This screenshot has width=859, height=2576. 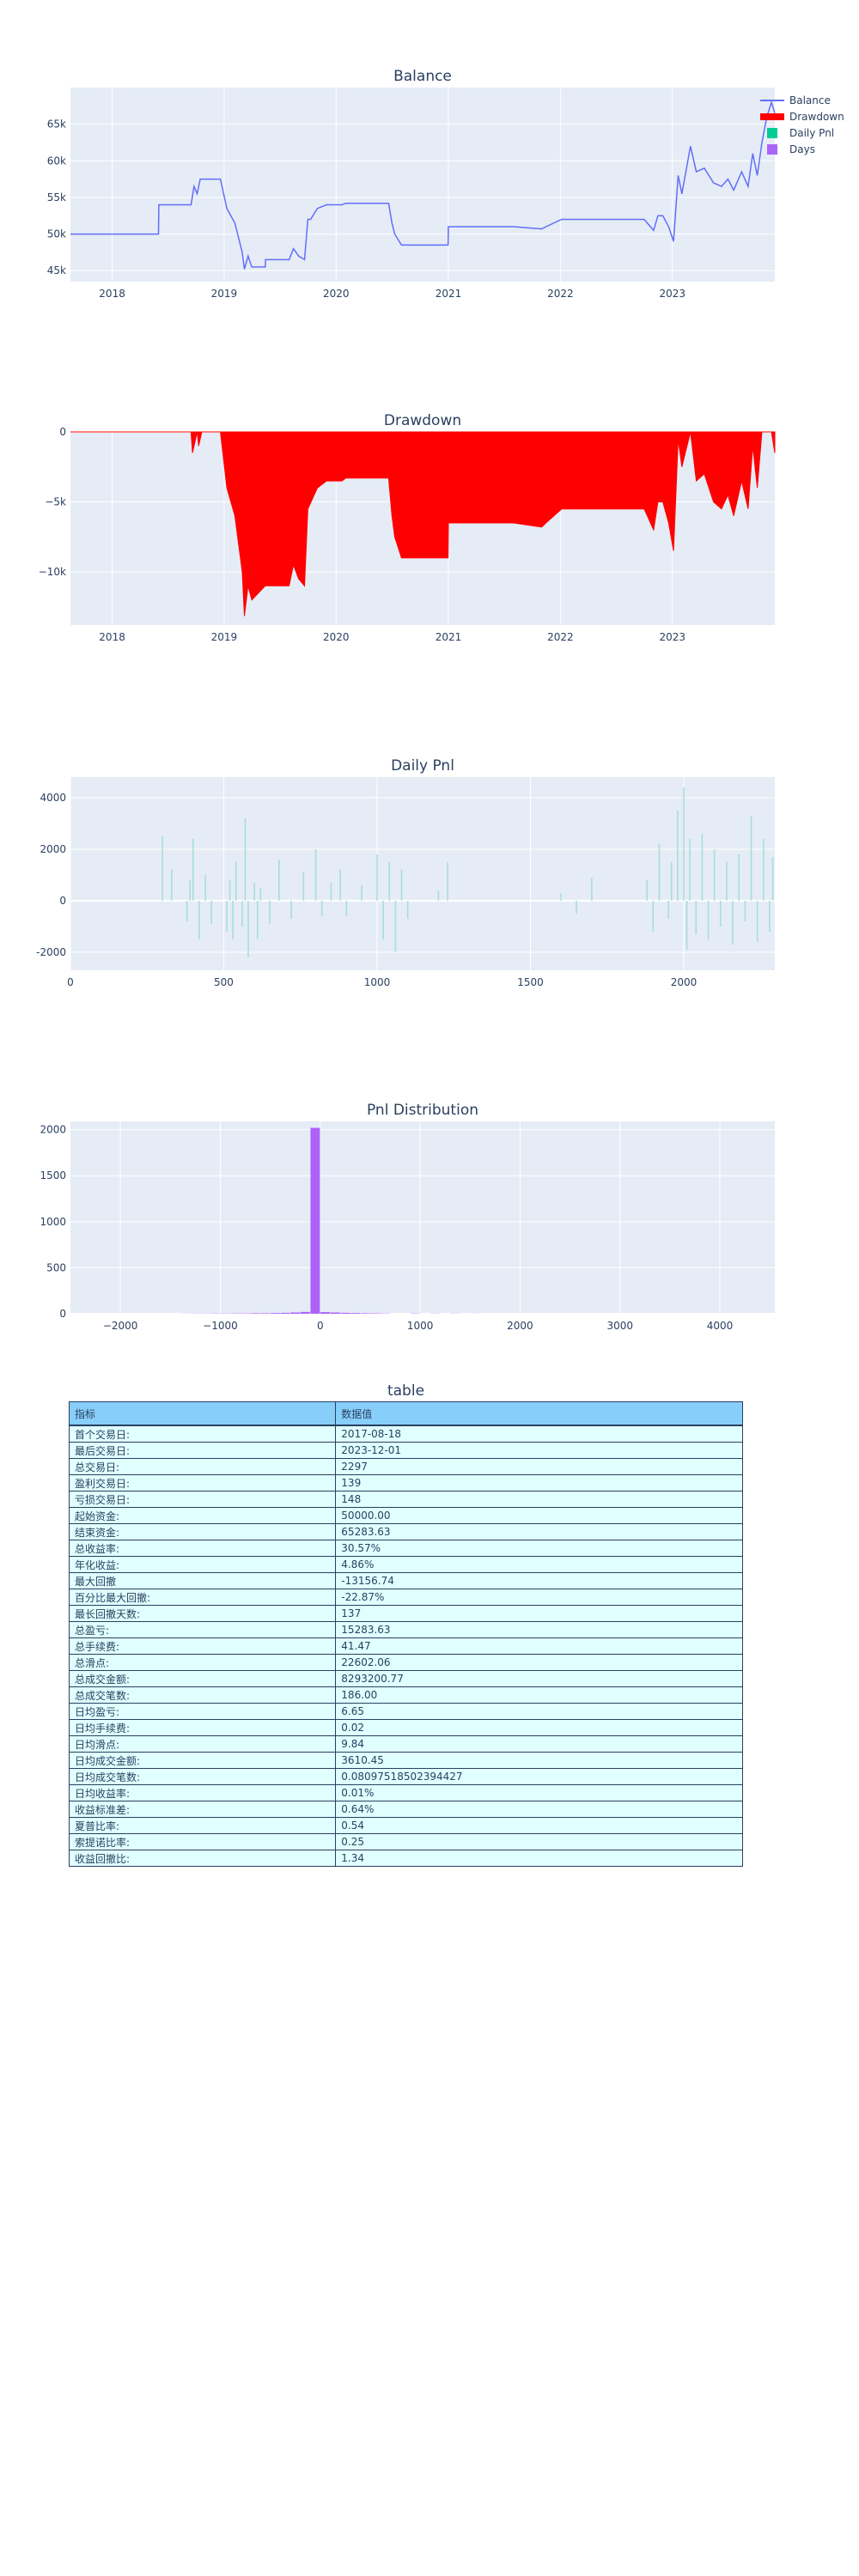 I want to click on table-cell-value: 4.86%, so click(x=539, y=1565).